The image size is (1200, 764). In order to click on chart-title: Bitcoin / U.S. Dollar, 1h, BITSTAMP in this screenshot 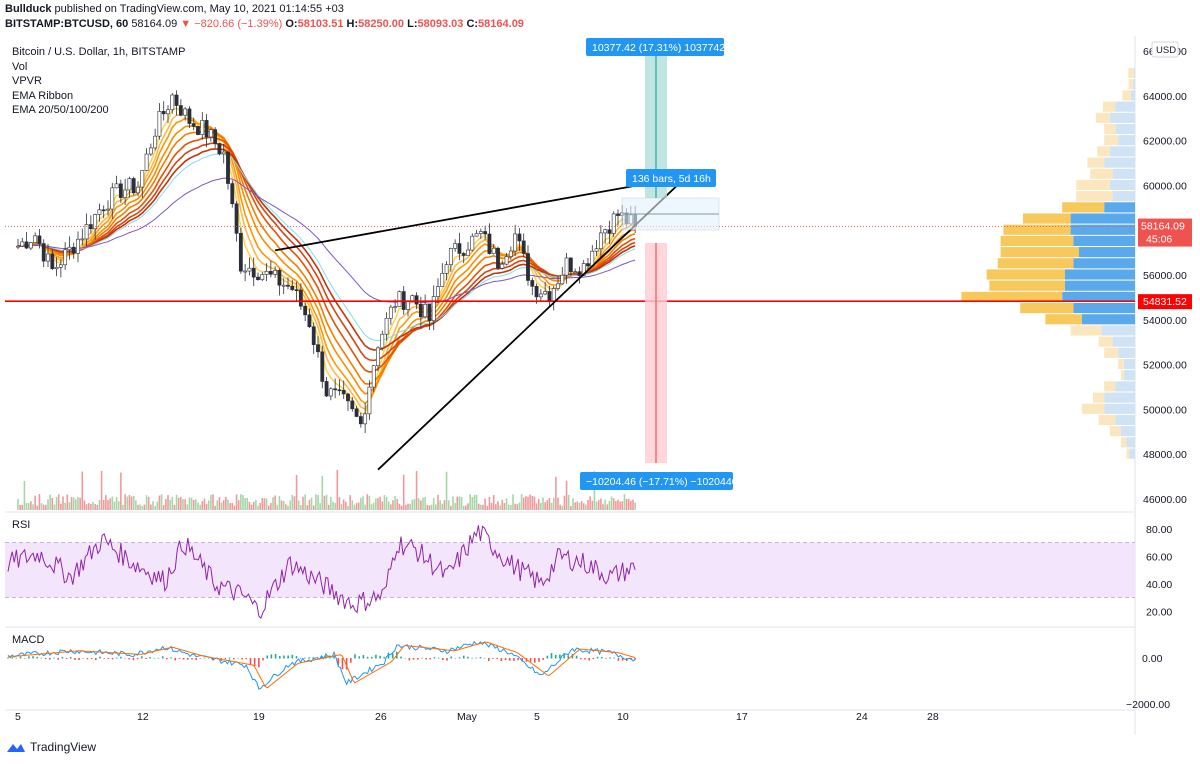, I will do `click(99, 52)`.